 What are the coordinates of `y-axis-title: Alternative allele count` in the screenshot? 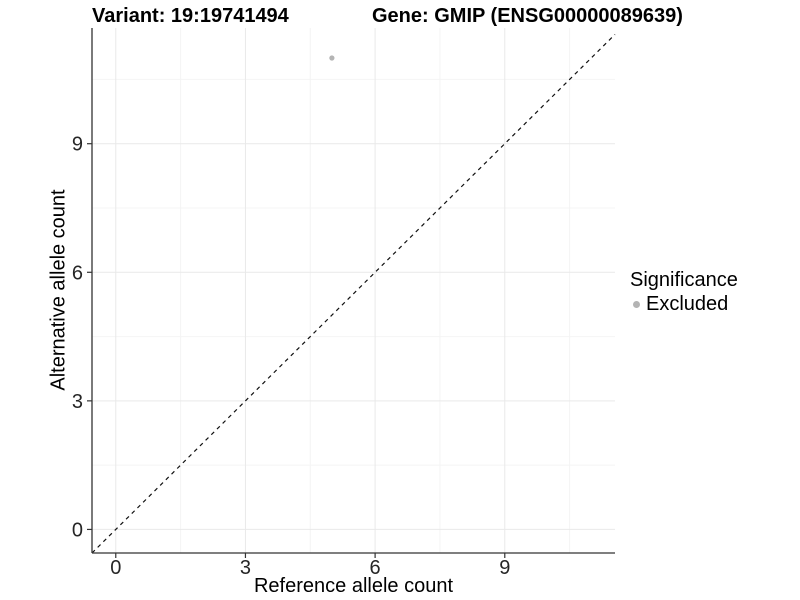 It's located at (58, 290).